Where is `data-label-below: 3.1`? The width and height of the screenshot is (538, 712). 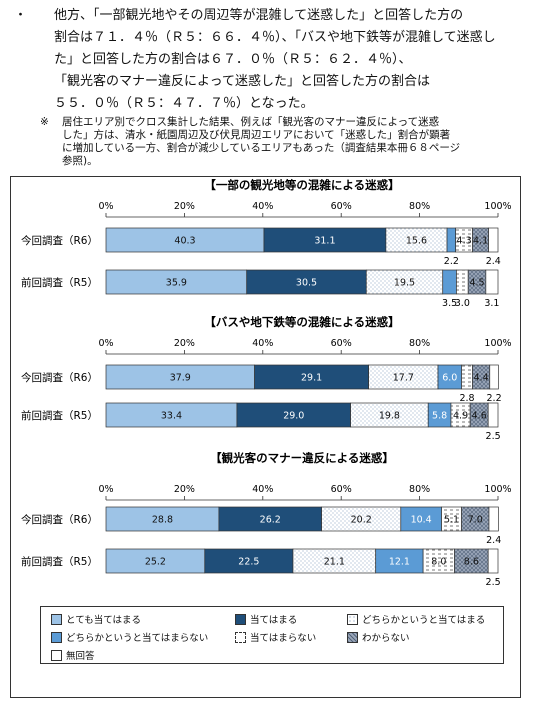 data-label-below: 3.1 is located at coordinates (491, 303).